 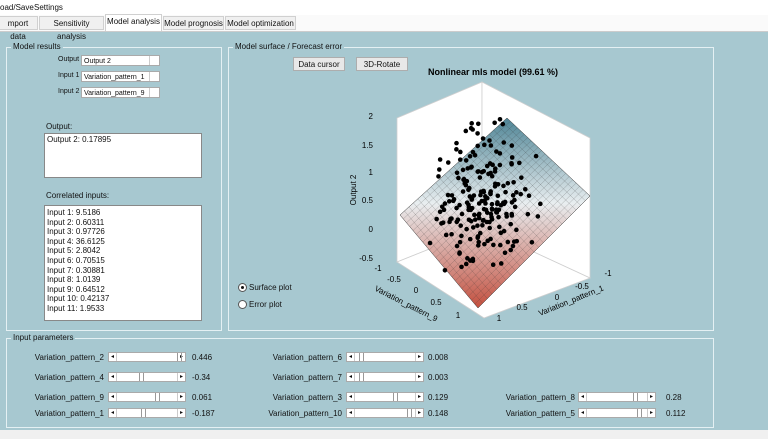 What do you see at coordinates (17, 7) in the screenshot?
I see `menu-item: oad/Save` at bounding box center [17, 7].